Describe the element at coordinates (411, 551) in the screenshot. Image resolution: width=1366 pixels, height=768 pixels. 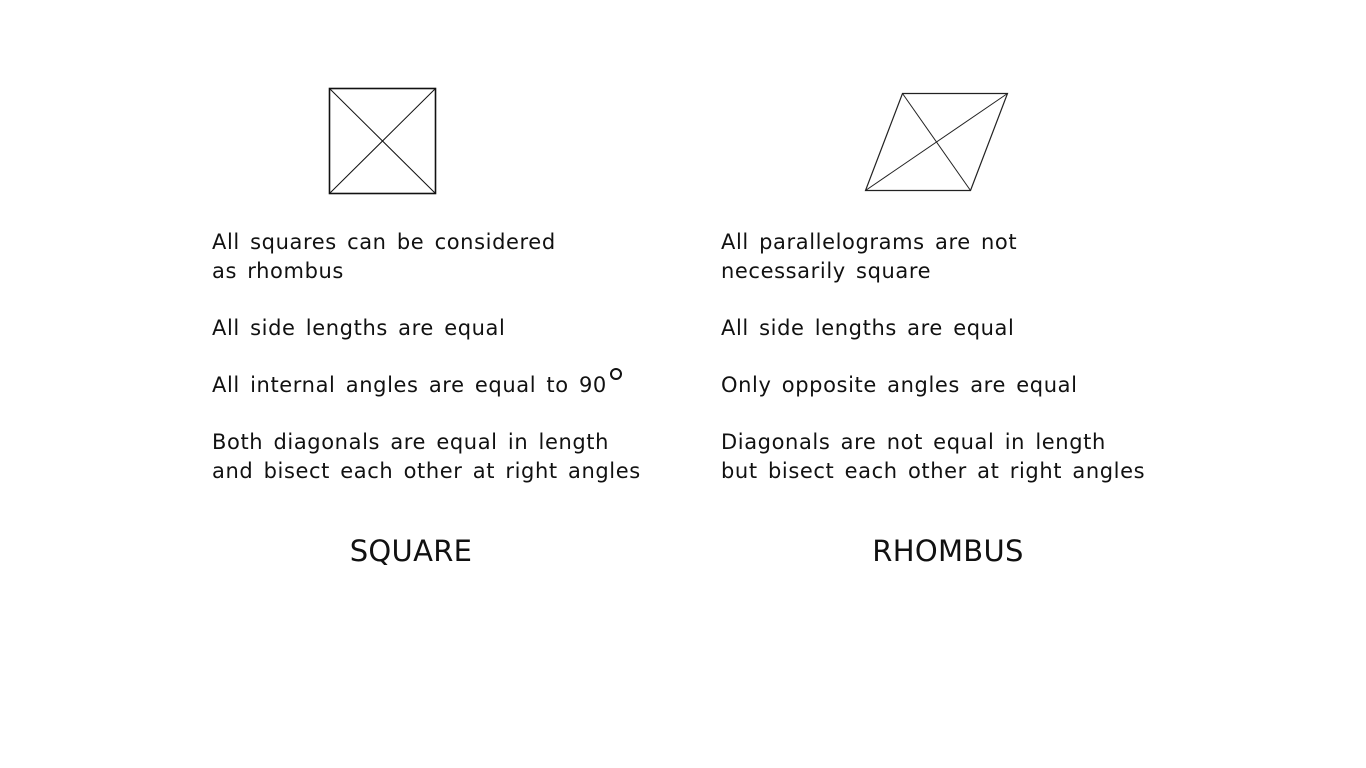
I see `square-caption: SQUARE` at that location.